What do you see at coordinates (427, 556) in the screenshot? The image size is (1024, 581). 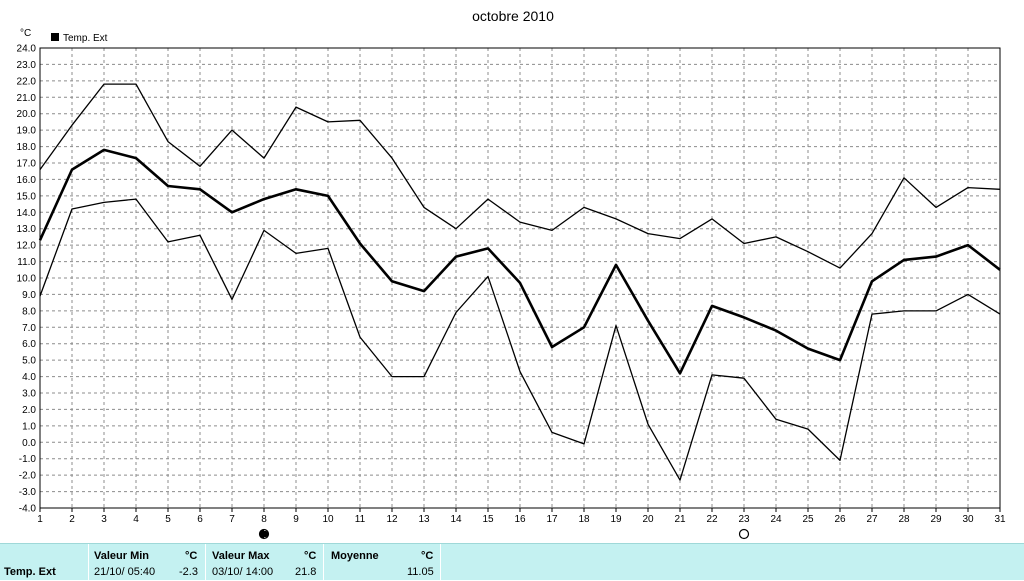 I see `stats-mean-unit: °C` at bounding box center [427, 556].